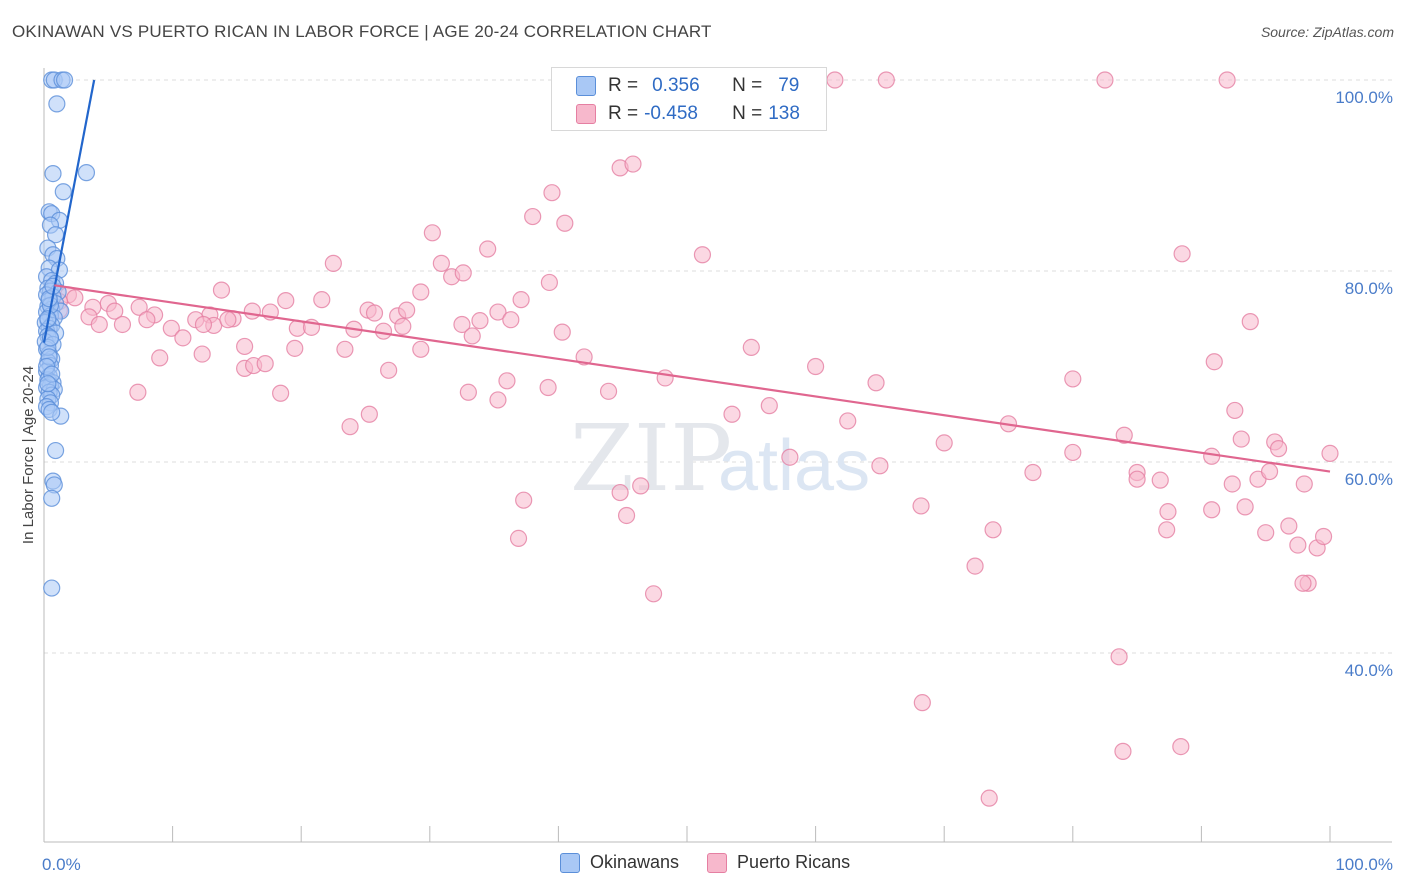 The height and width of the screenshot is (892, 1406). I want to click on okinawans-trend-line, so click(69, 211).